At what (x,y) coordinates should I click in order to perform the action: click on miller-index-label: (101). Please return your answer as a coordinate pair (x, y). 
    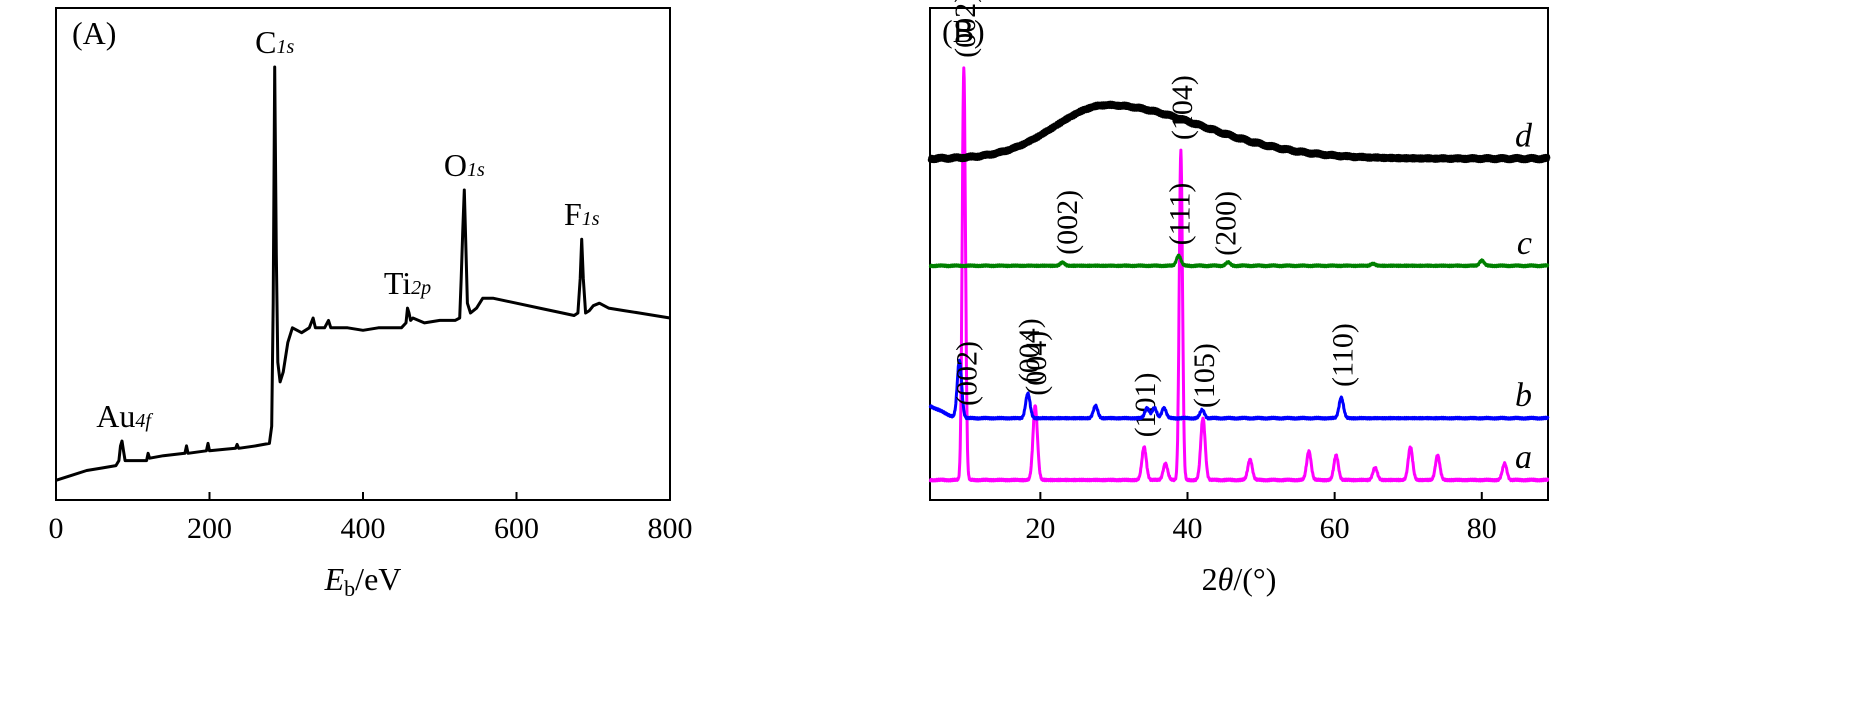
    Looking at the image, I should click on (1145, 404).